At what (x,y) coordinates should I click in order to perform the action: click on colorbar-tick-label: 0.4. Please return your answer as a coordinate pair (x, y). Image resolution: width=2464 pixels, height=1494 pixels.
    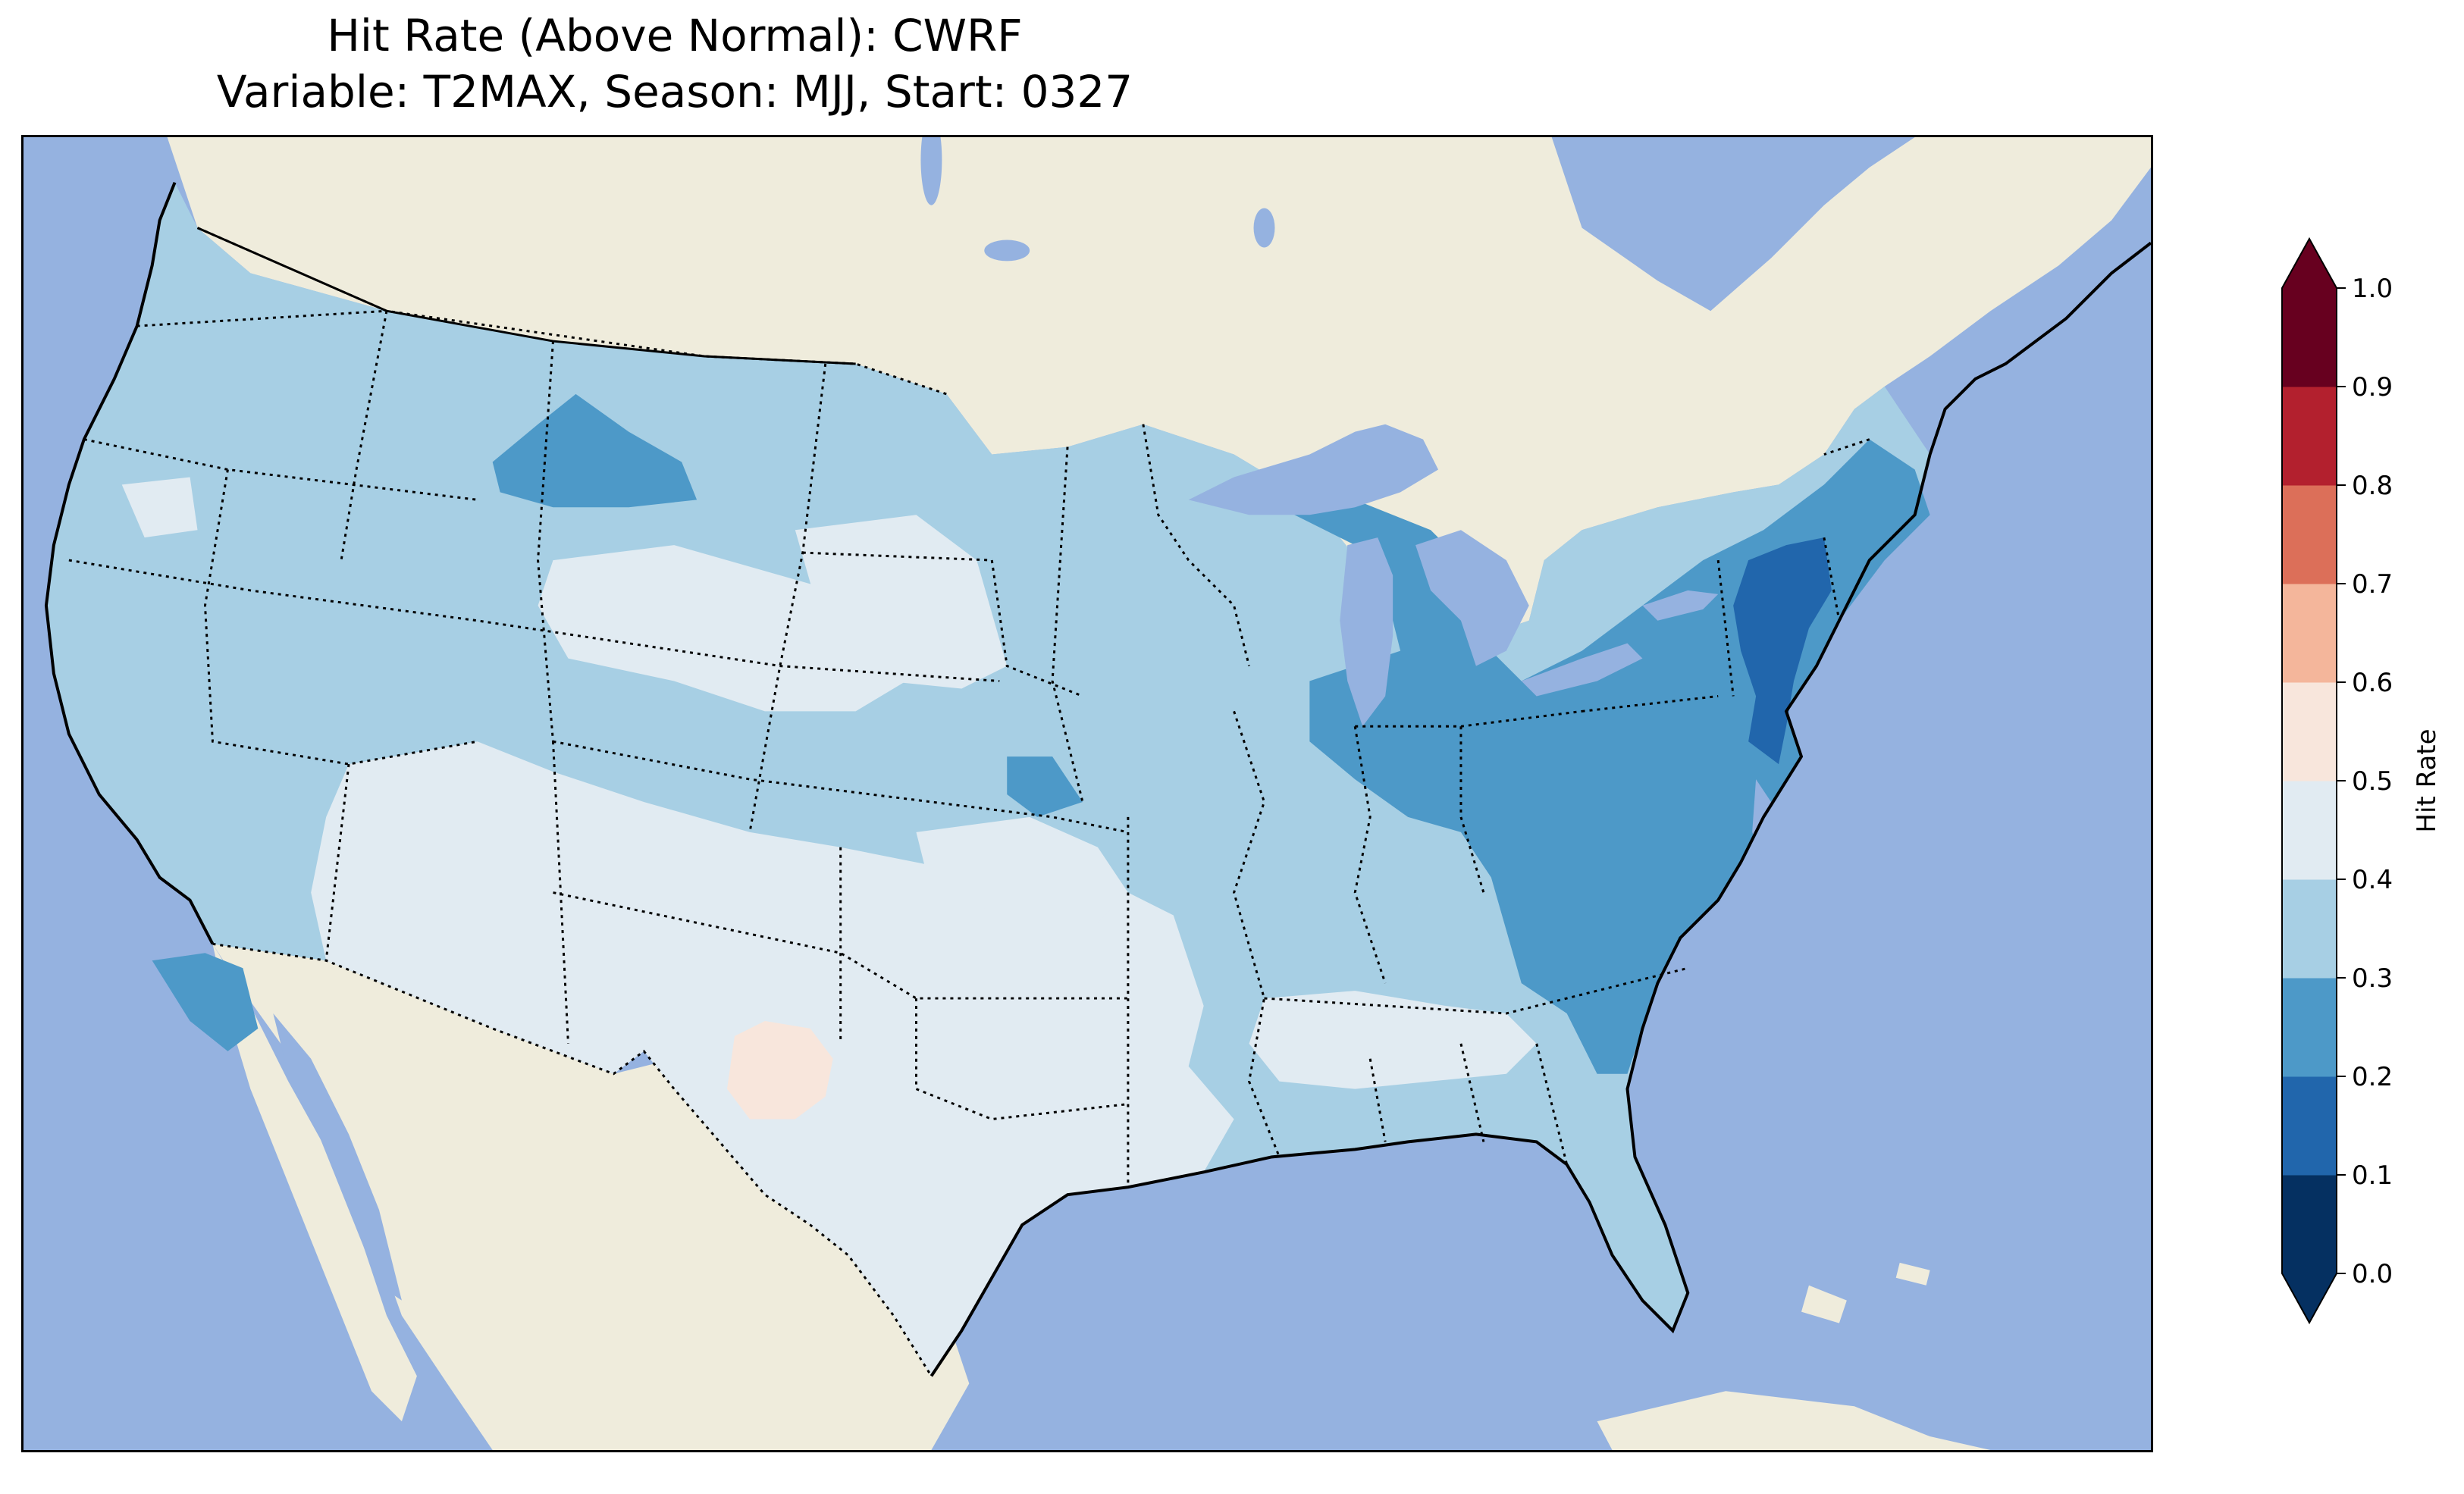
    Looking at the image, I should click on (2372, 880).